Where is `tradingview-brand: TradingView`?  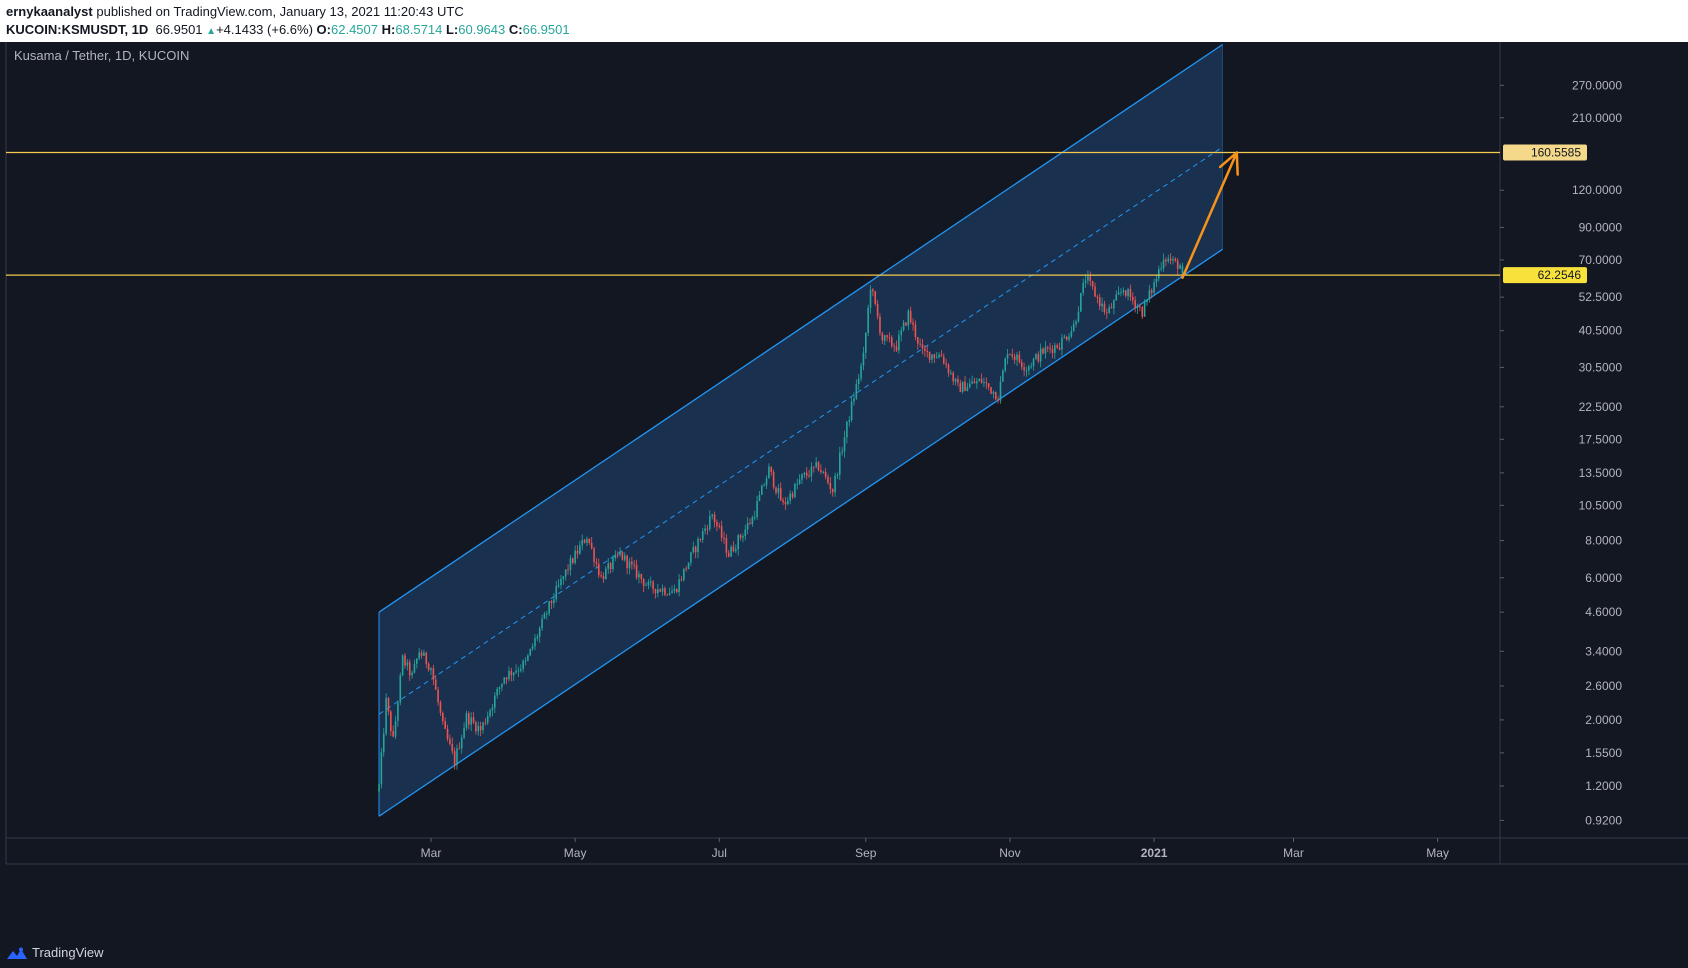 tradingview-brand: TradingView is located at coordinates (55, 953).